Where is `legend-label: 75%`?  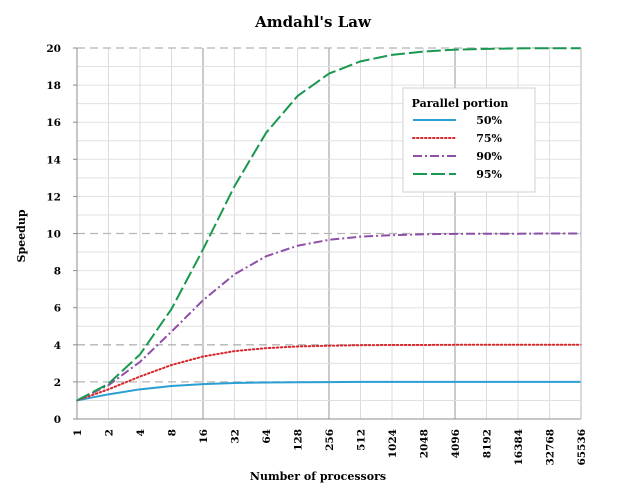 legend-label: 75% is located at coordinates (489, 138).